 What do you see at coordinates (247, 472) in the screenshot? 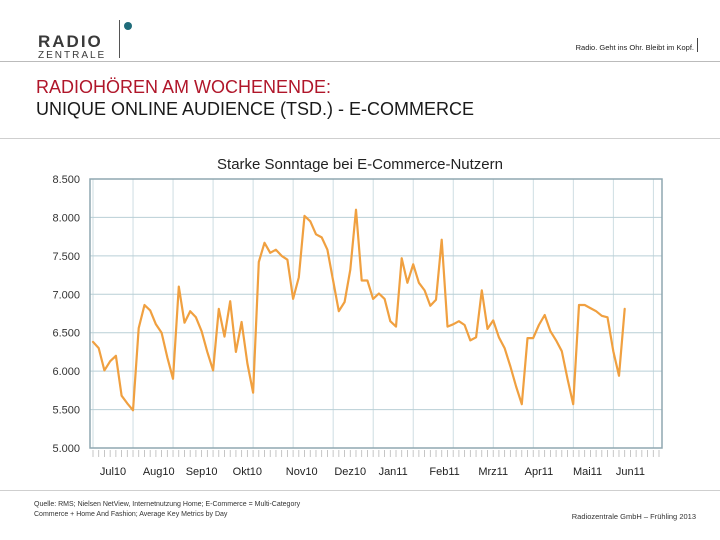
I see `x-month-label: Okt10` at bounding box center [247, 472].